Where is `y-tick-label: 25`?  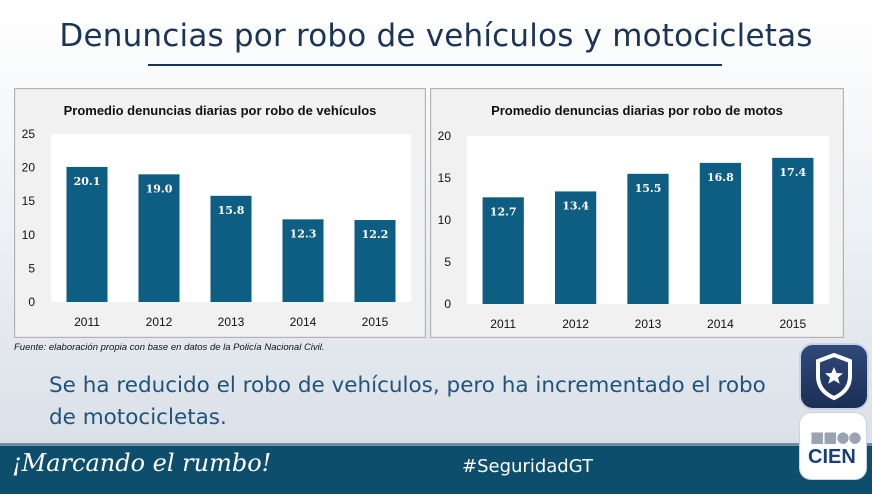 y-tick-label: 25 is located at coordinates (29, 134).